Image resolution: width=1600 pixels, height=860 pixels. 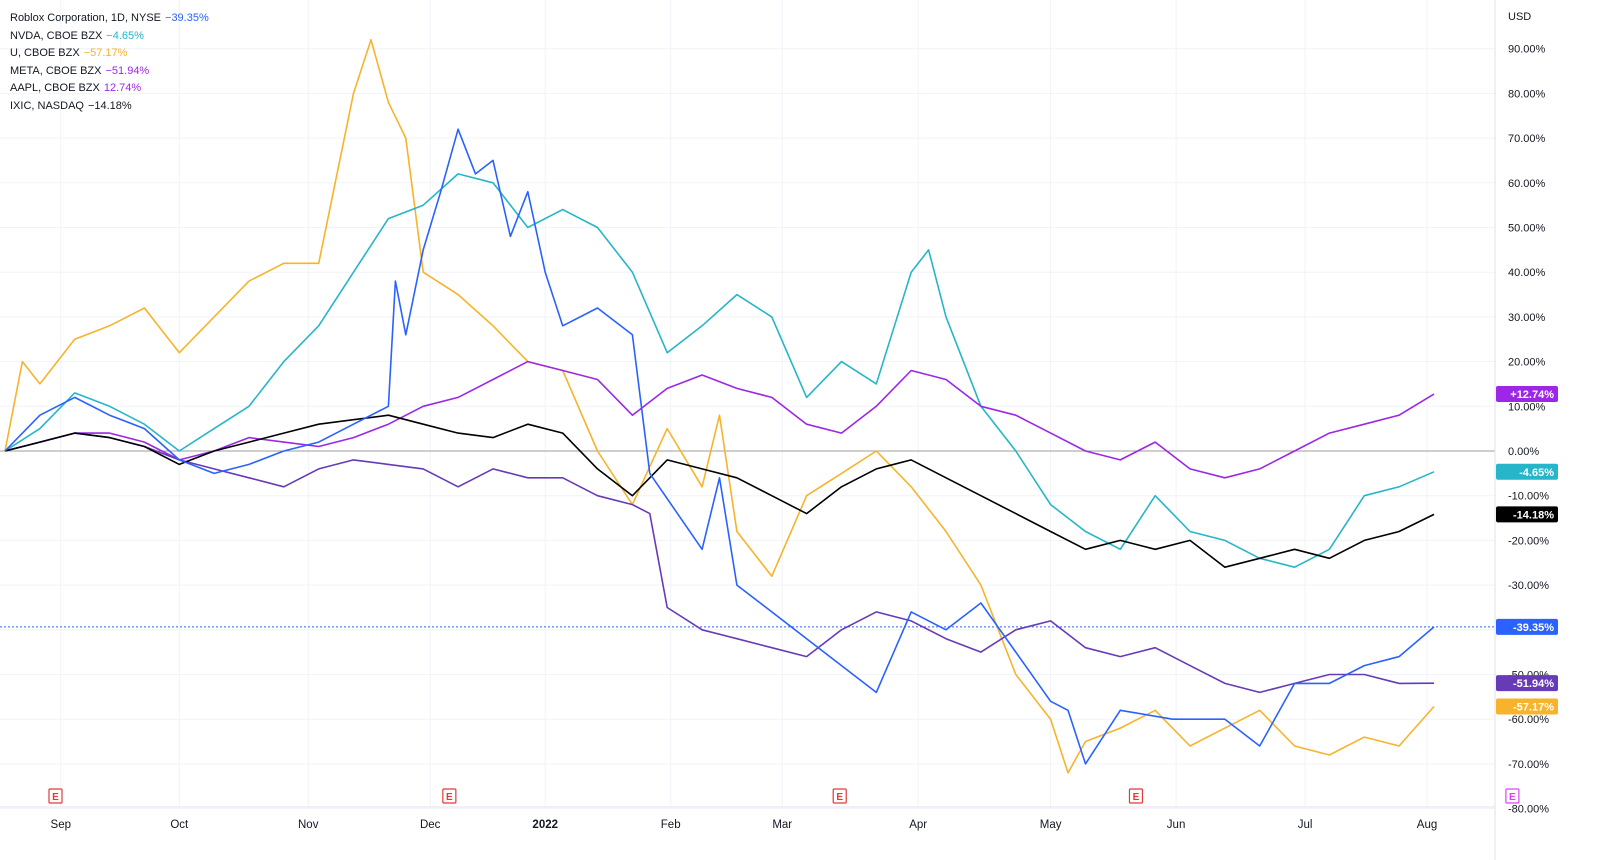 What do you see at coordinates (179, 825) in the screenshot?
I see `x-tick-label: Oct` at bounding box center [179, 825].